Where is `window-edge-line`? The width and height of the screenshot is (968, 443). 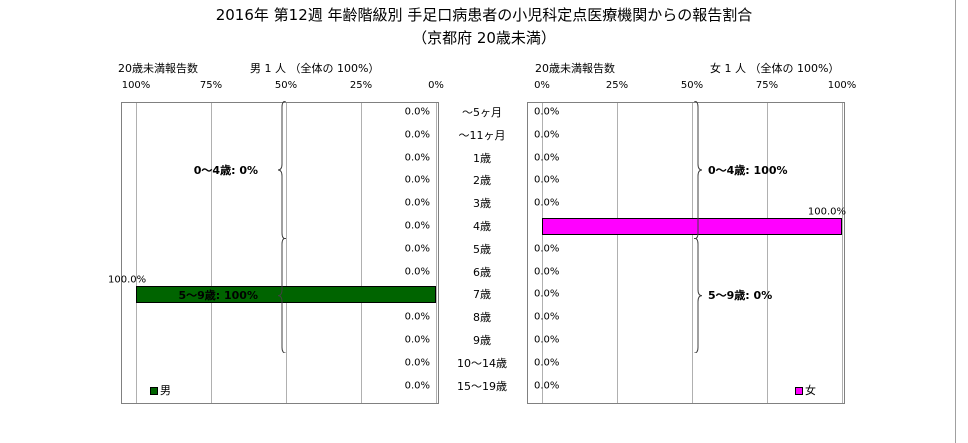
window-edge-line is located at coordinates (955, 221).